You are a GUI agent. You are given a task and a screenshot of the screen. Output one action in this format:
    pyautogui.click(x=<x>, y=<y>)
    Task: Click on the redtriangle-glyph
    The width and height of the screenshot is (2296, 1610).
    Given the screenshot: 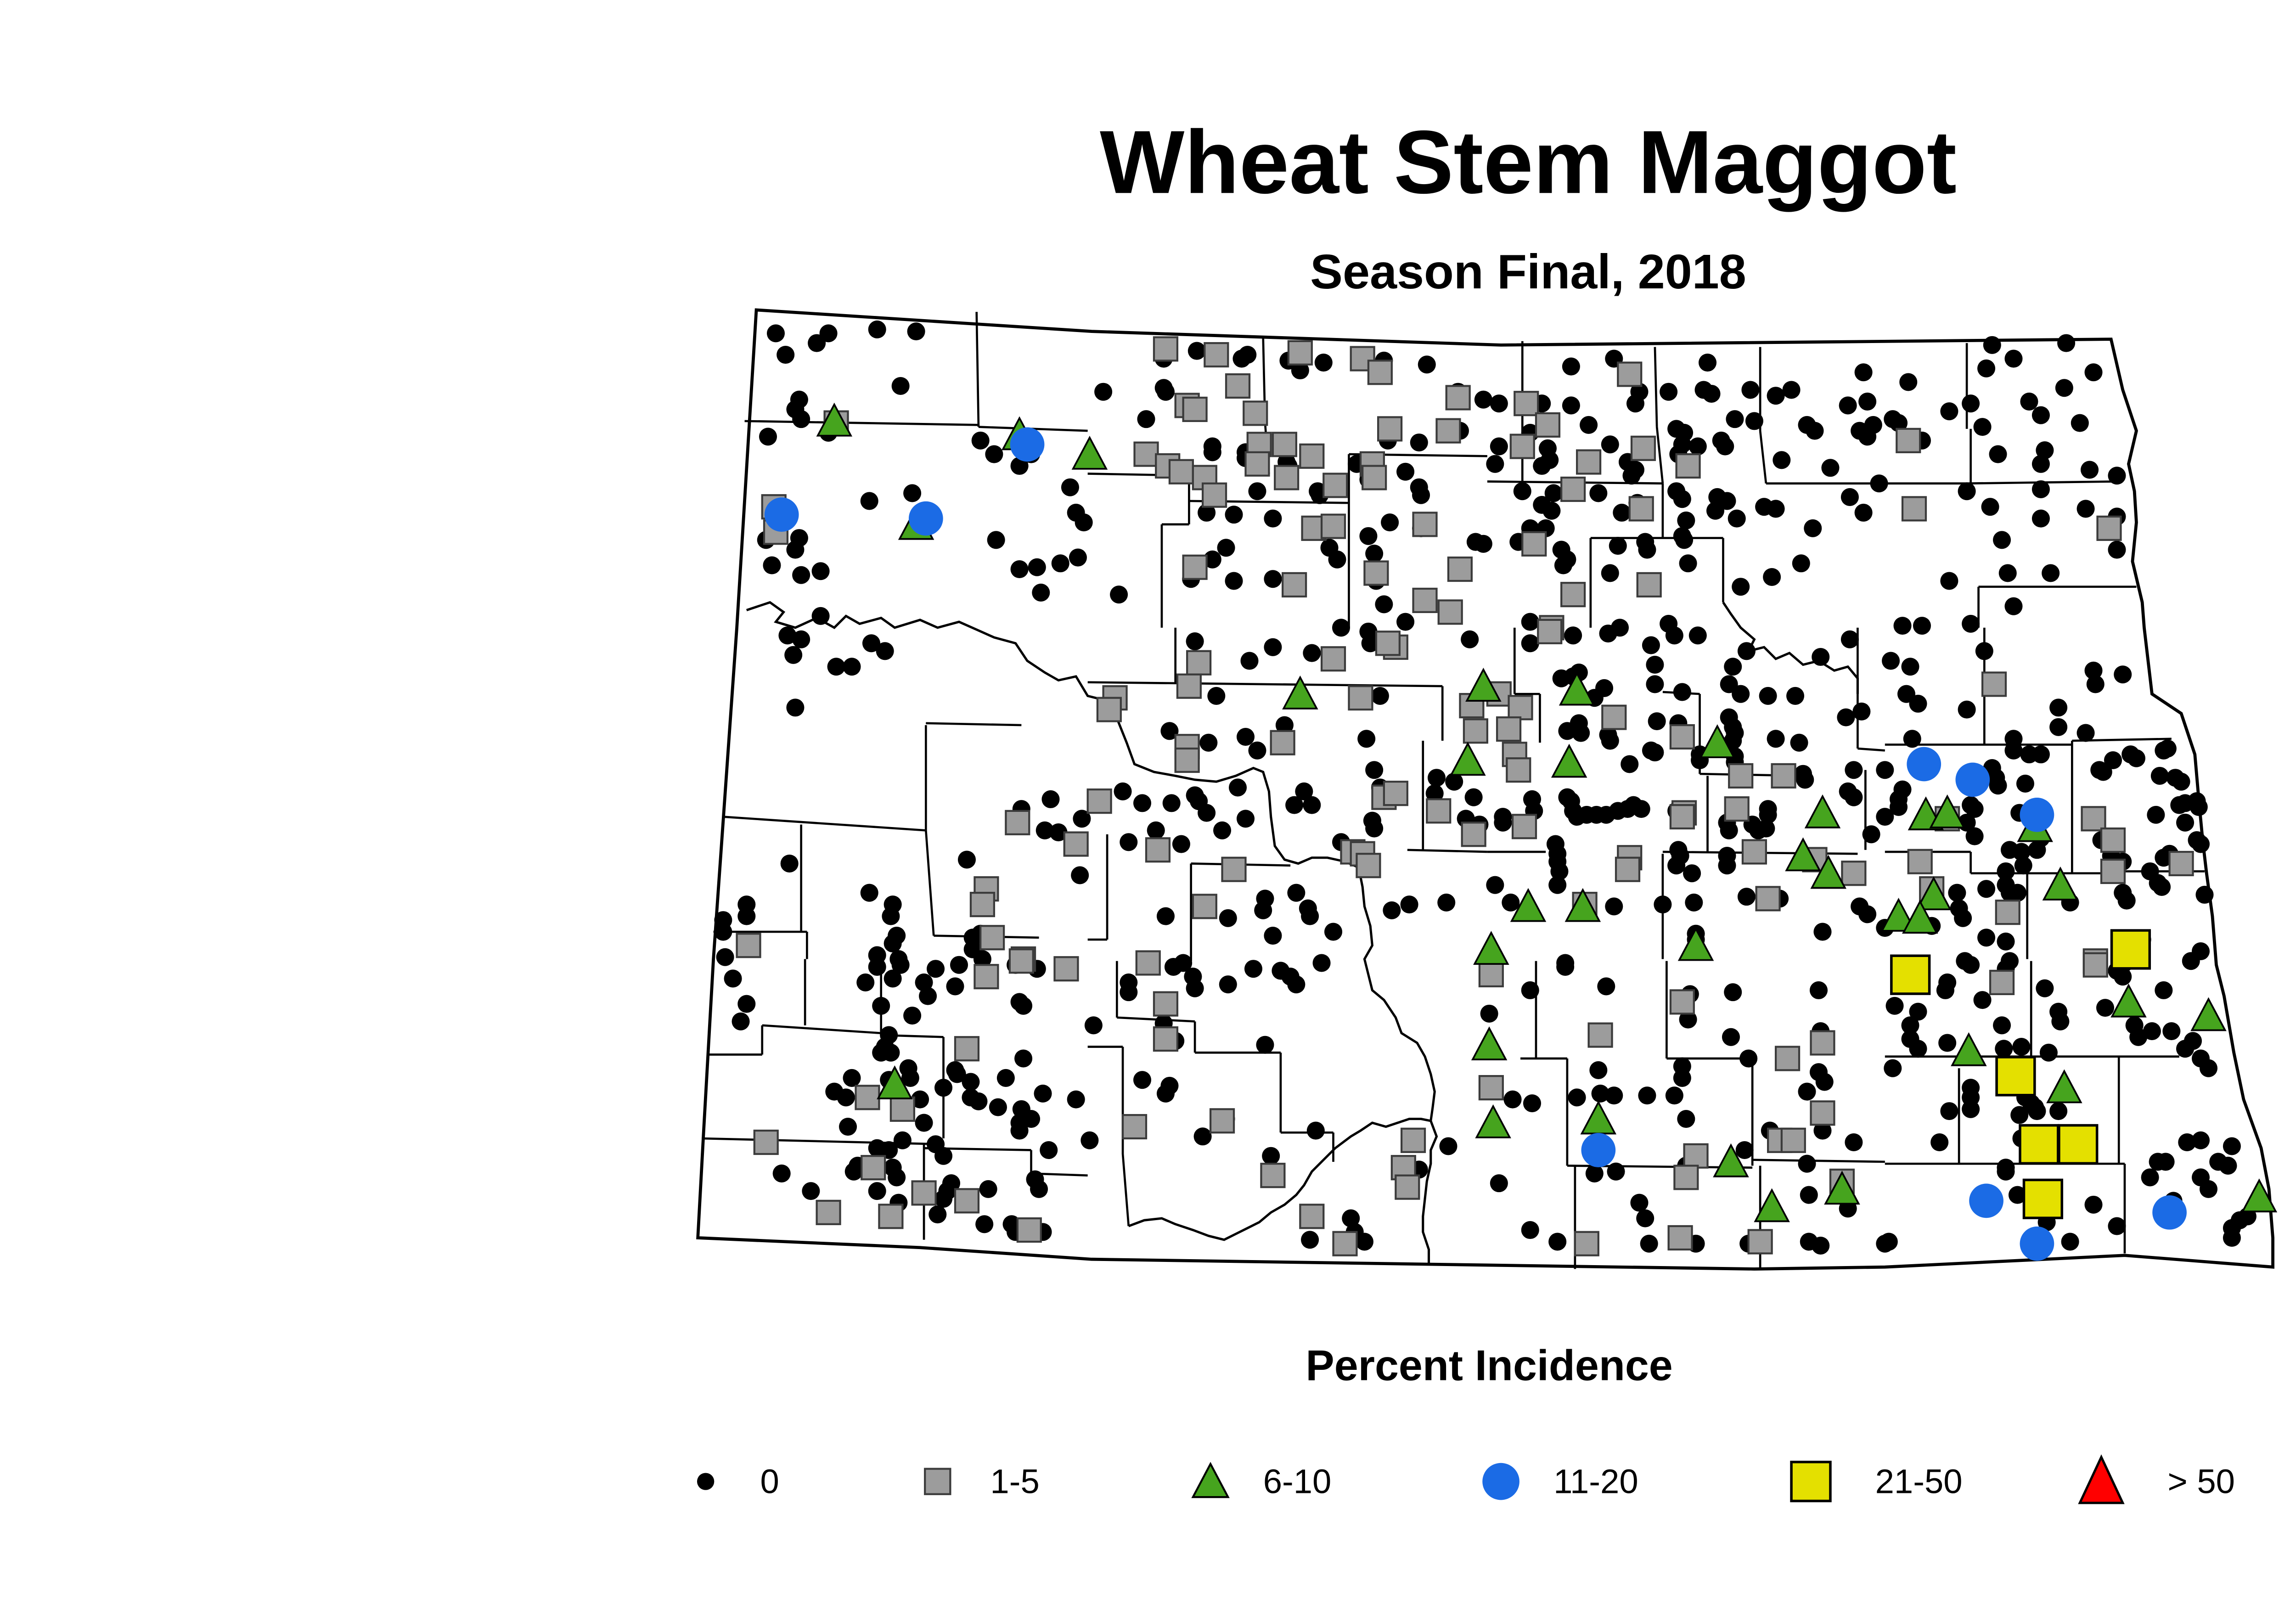 What is the action you would take?
    pyautogui.click(x=2101, y=1479)
    